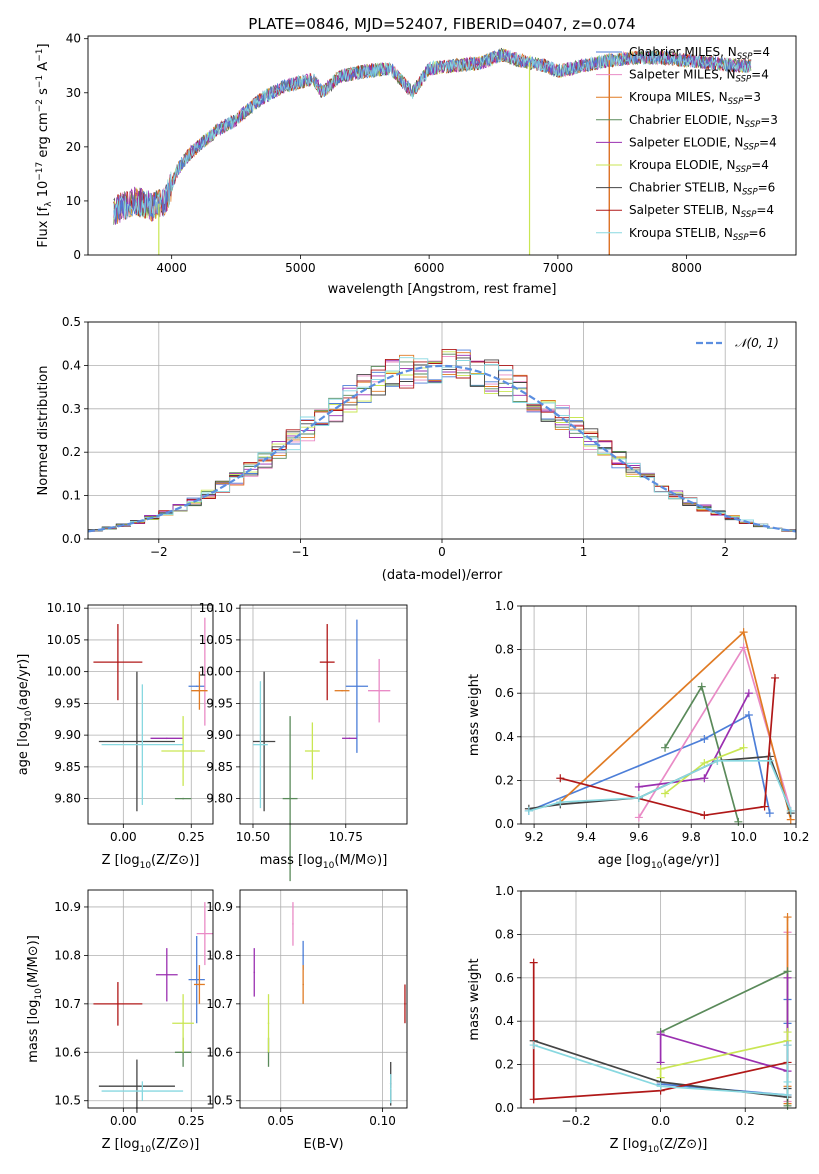 The height and width of the screenshot is (1174, 819). Describe the element at coordinates (586, 837) in the screenshot. I see `x-tick-label: 9.4` at that location.